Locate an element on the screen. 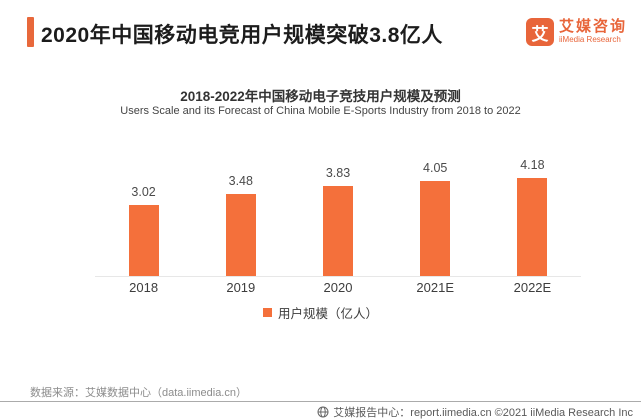  bar-column: 3.48 is located at coordinates (240, 215).